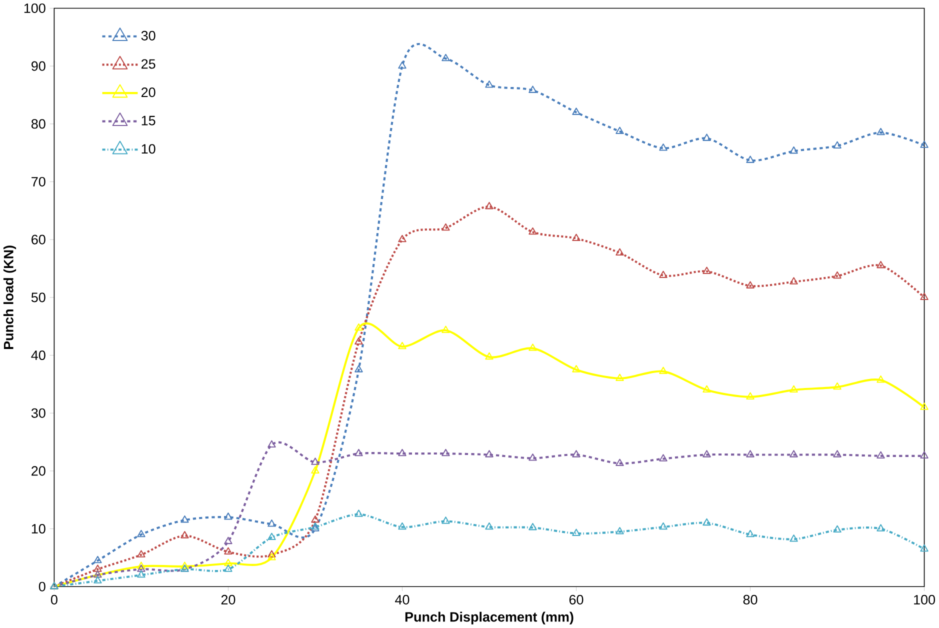  Describe the element at coordinates (38, 297) in the screenshot. I see `y-tick-label: 50` at that location.